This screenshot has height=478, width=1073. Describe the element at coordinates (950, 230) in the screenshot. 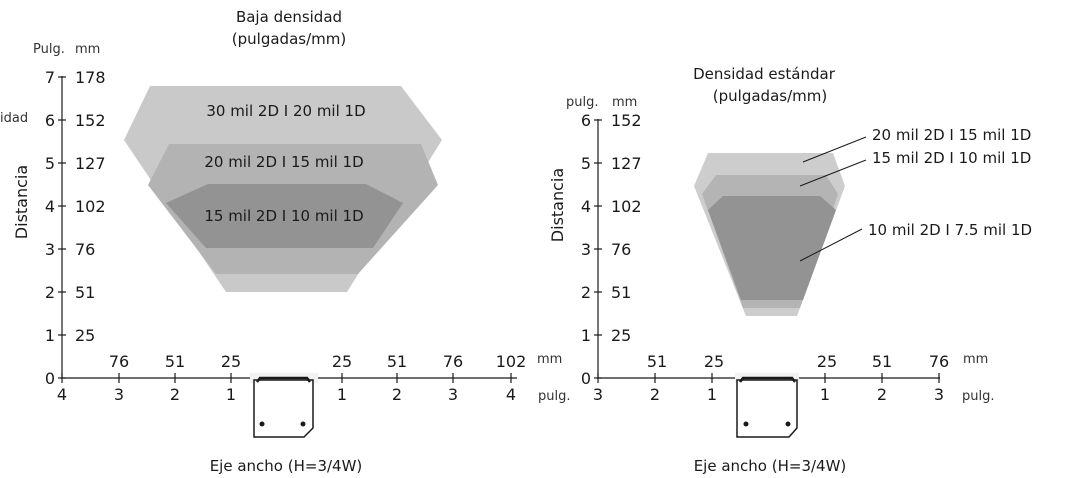

I see `zone-label-10mil: 10 mil 2D I 7.5 mil 1D` at that location.